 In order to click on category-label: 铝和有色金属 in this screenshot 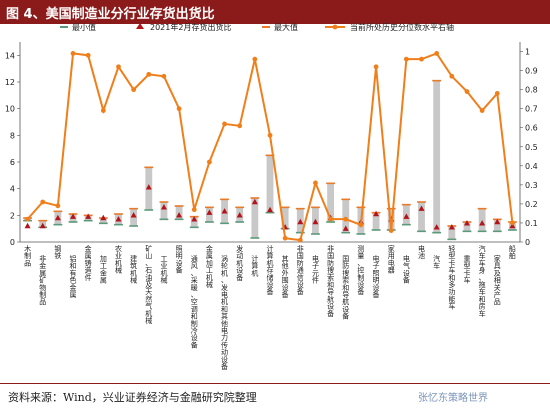, I will do `click(73, 276)`.